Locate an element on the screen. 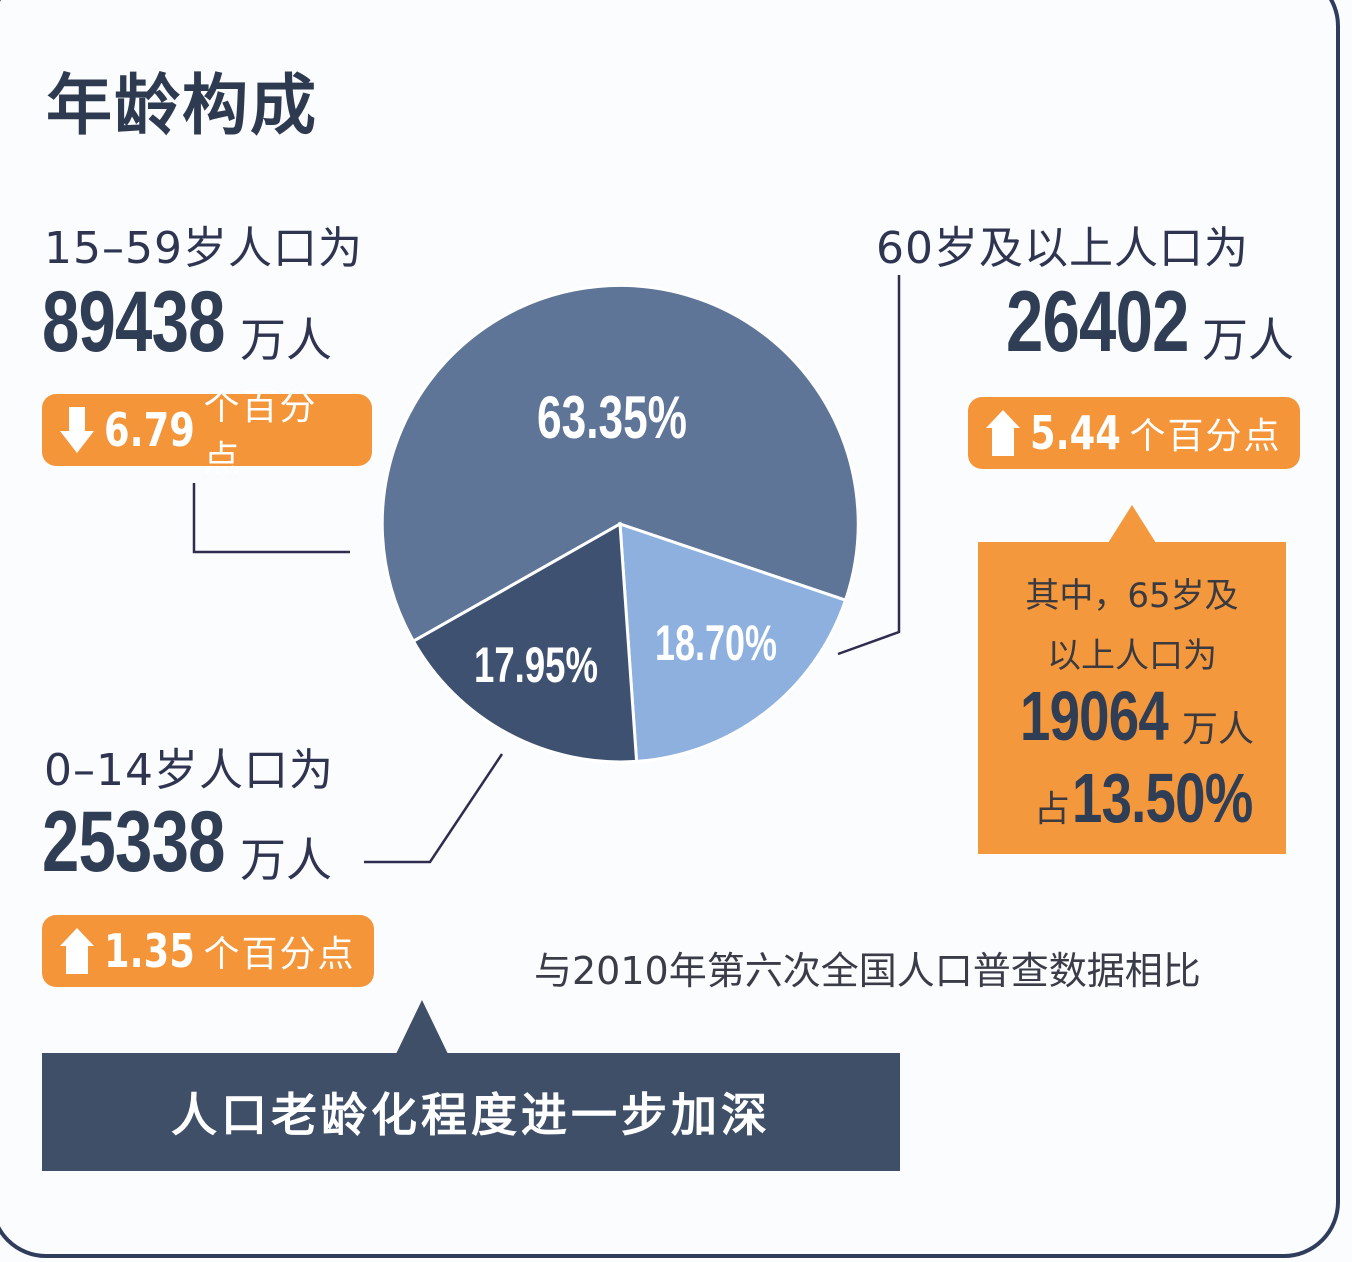 This screenshot has height=1262, width=1352. banner-pointer is located at coordinates (422, 1027).